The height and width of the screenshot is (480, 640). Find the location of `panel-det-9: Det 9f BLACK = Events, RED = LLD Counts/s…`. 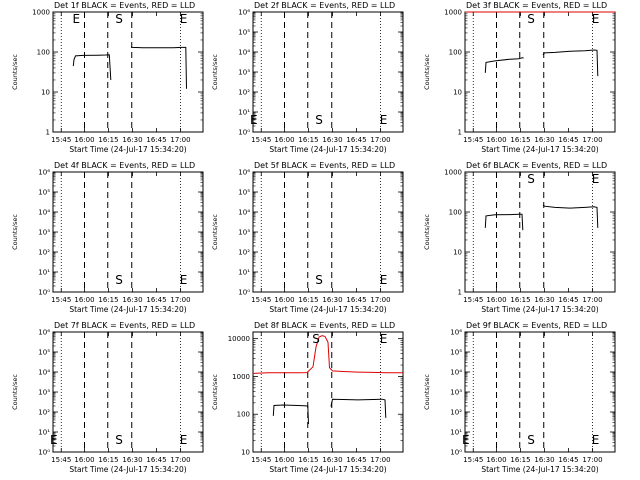

panel-det-9: Det 9f BLACK = Events, RED = LLD Counts/s… is located at coordinates (519, 397).